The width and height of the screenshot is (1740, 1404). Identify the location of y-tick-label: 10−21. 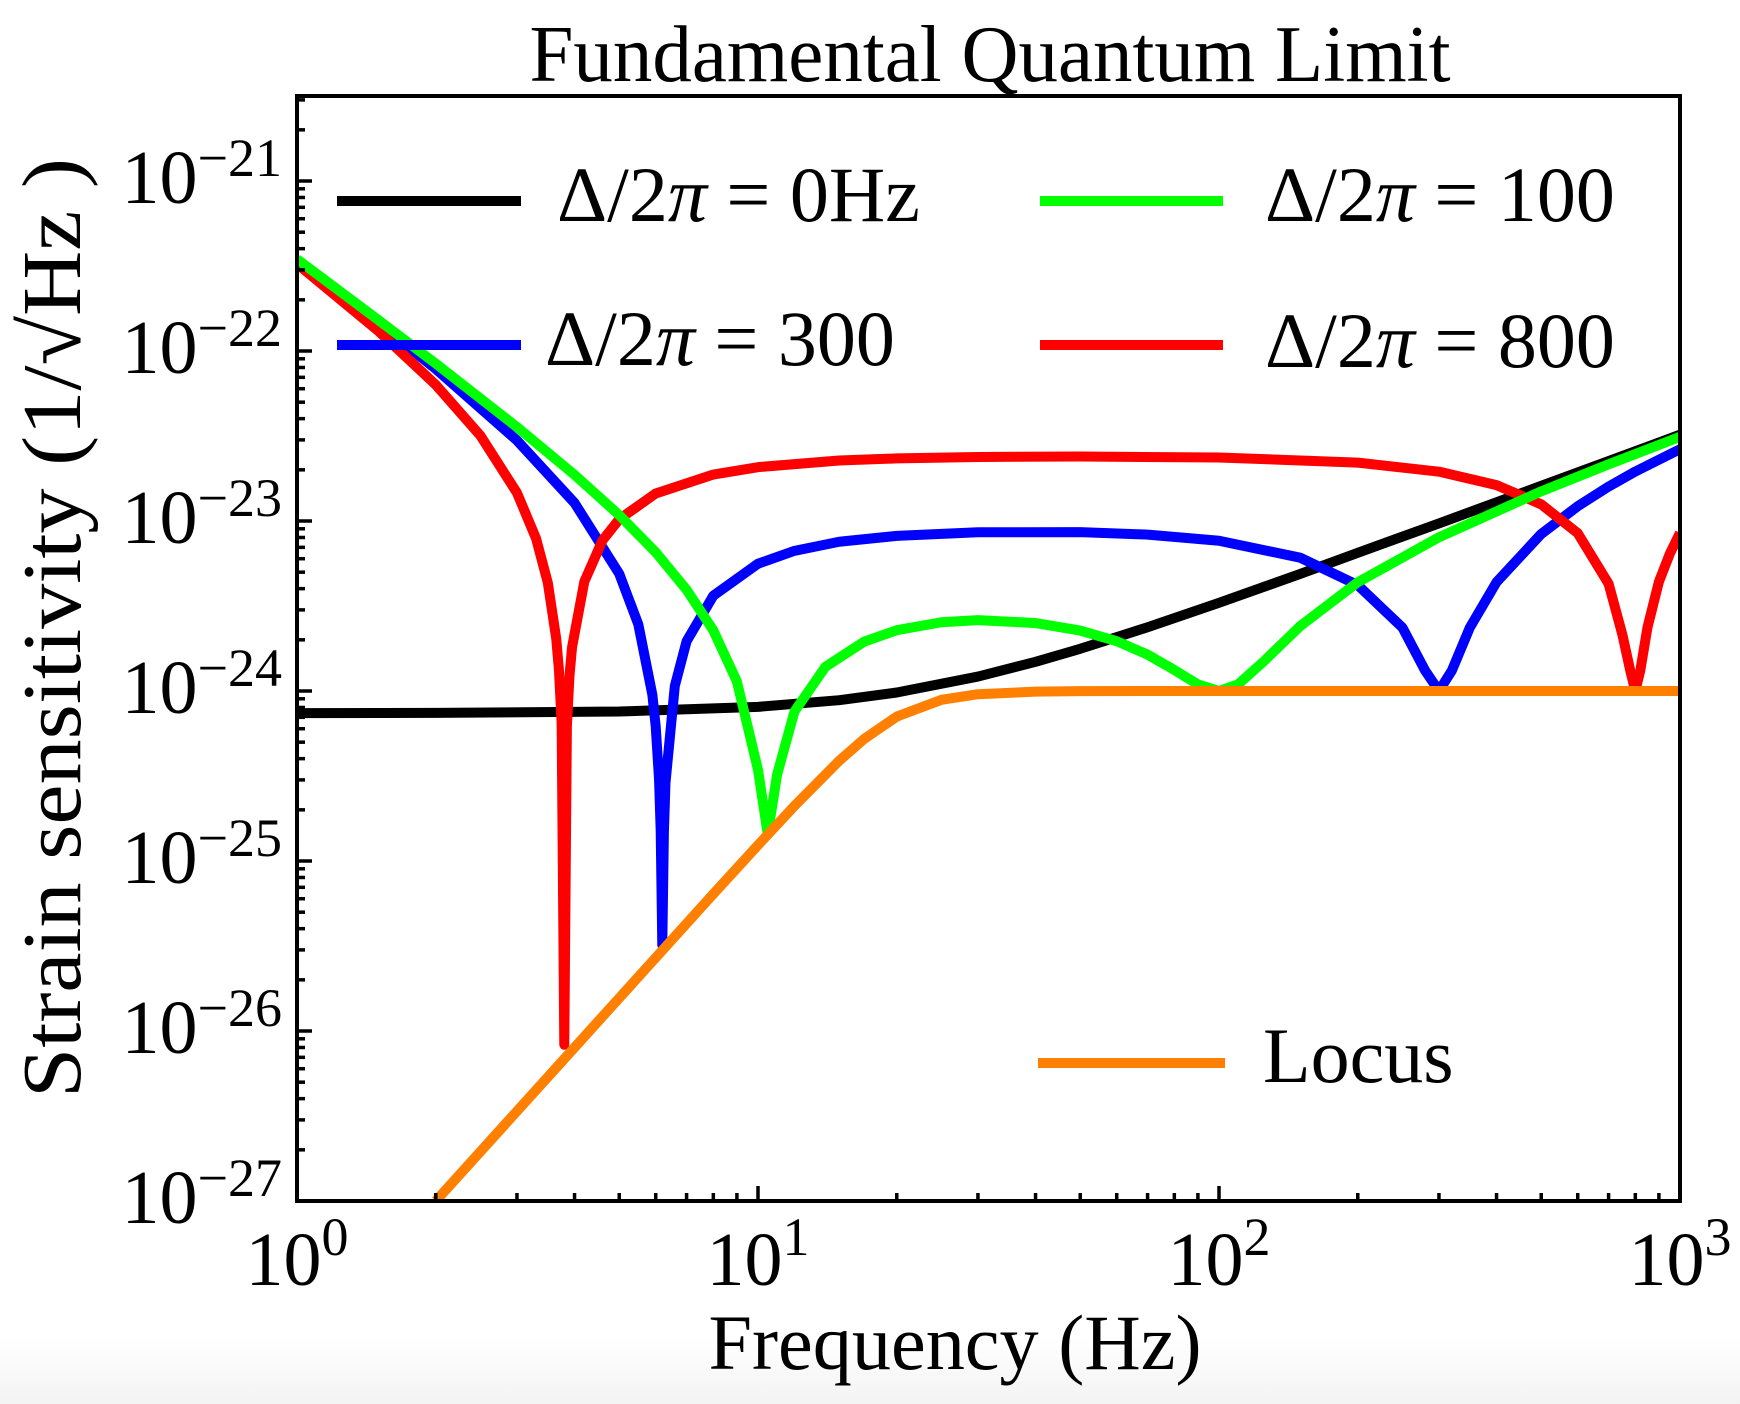
(202, 174).